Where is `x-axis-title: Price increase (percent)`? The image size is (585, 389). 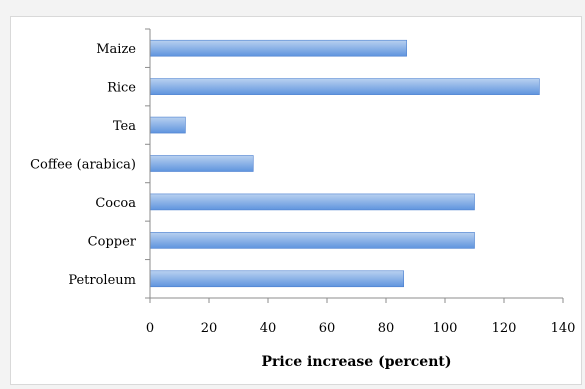
x-axis-title: Price increase (percent) is located at coordinates (357, 362).